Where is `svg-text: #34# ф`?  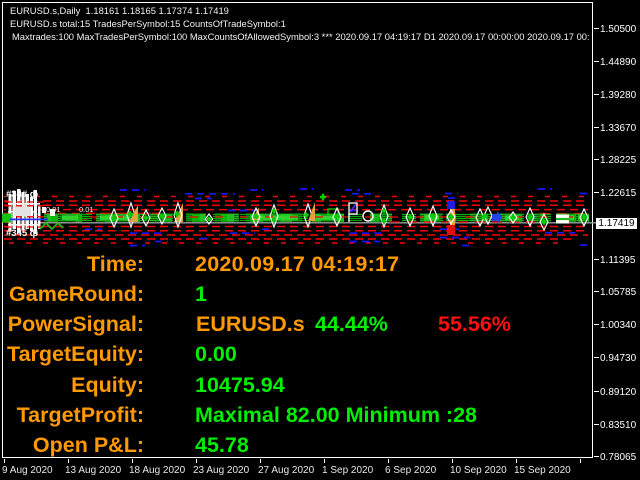 svg-text: #34# ф is located at coordinates (22, 194).